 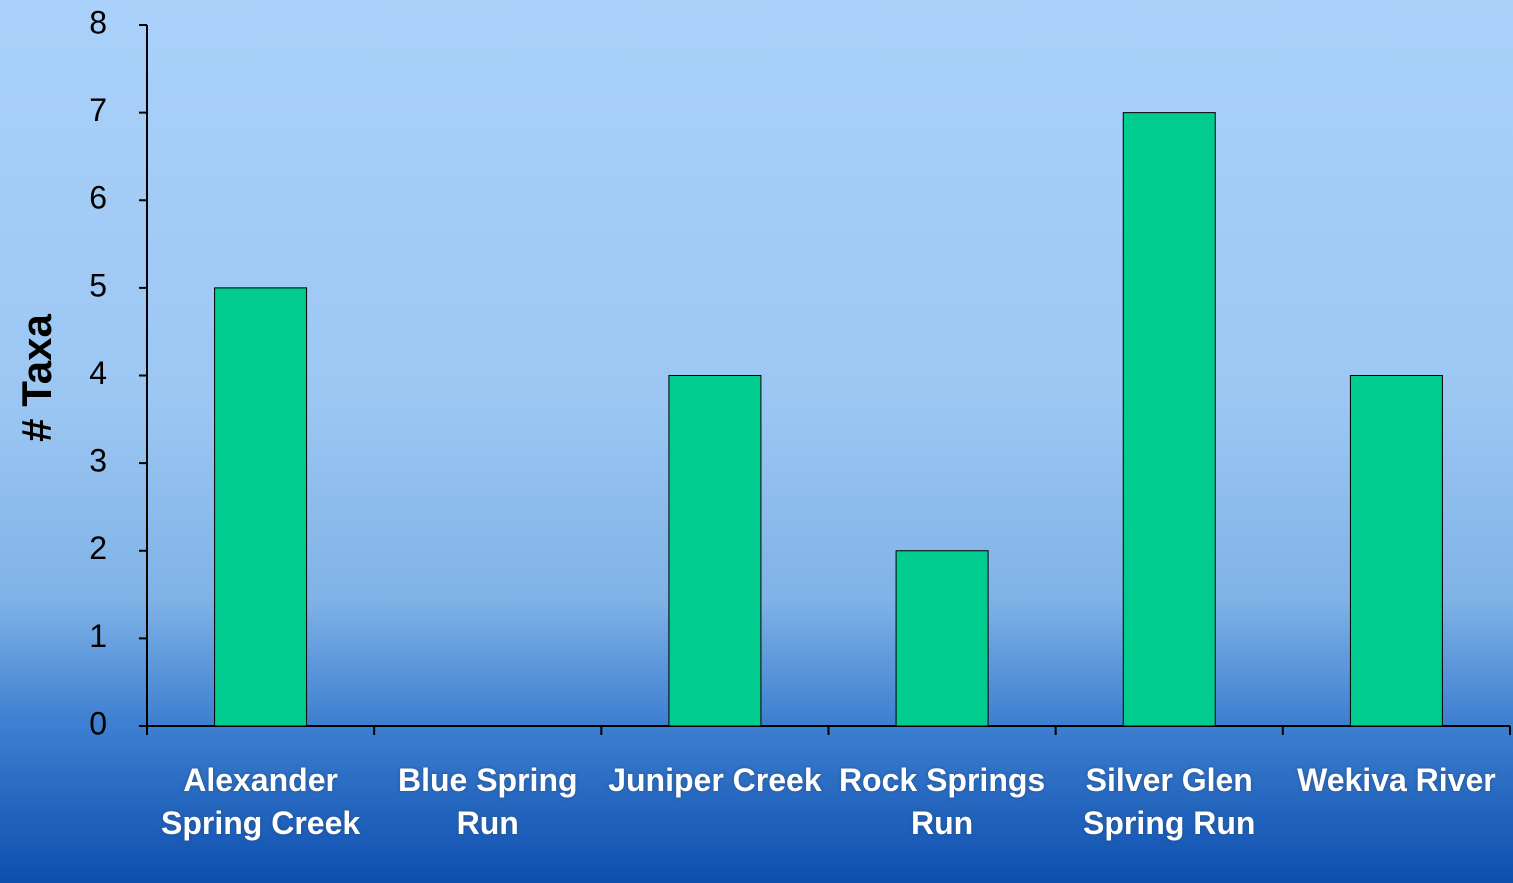 I want to click on y-tick-label: 5, so click(x=98, y=285).